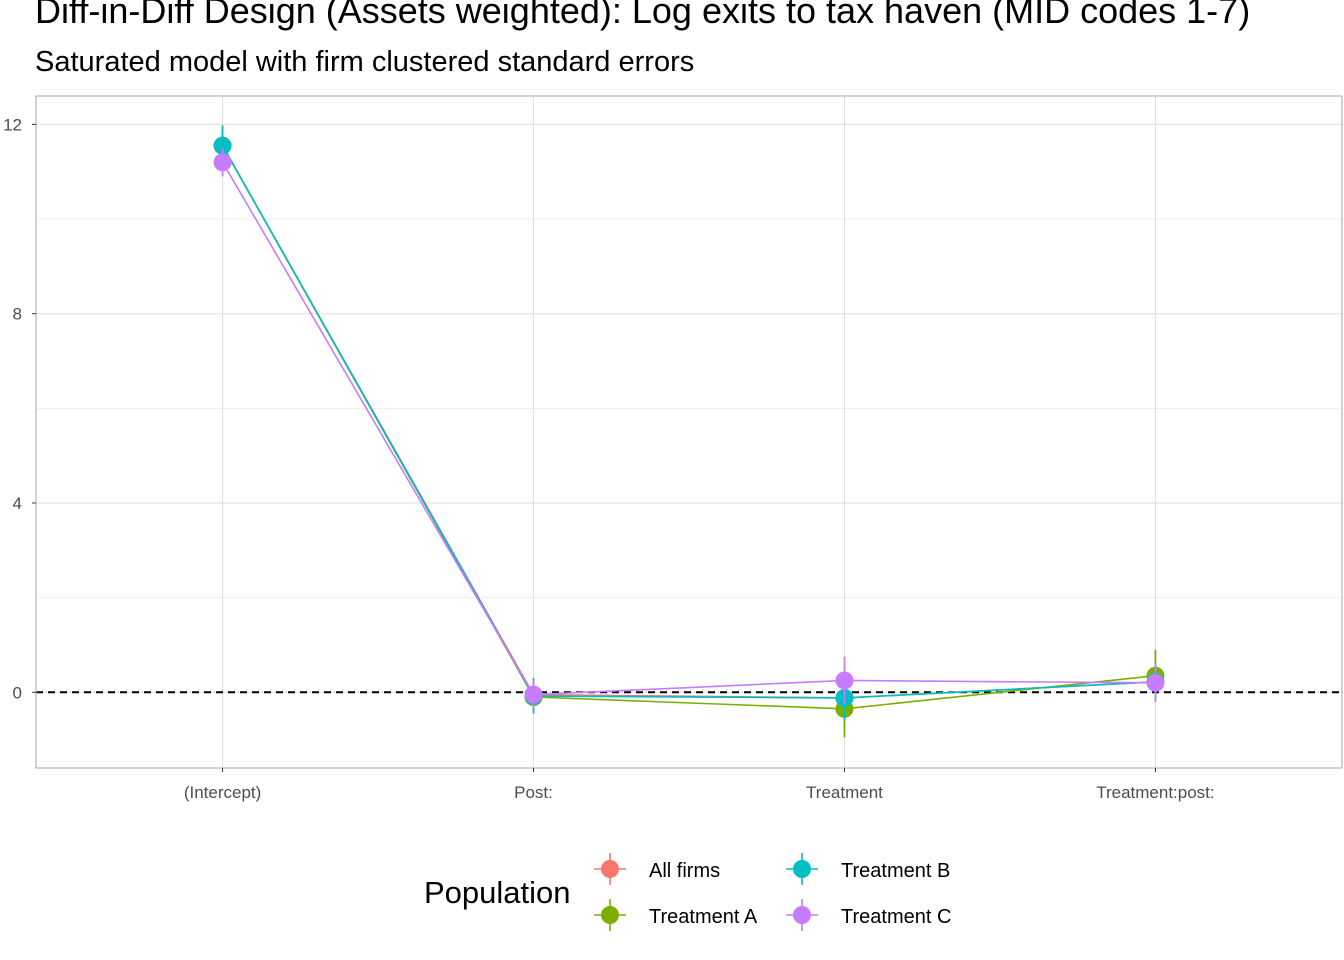 The image size is (1344, 960). I want to click on x-tick-label: Post:, so click(533, 792).